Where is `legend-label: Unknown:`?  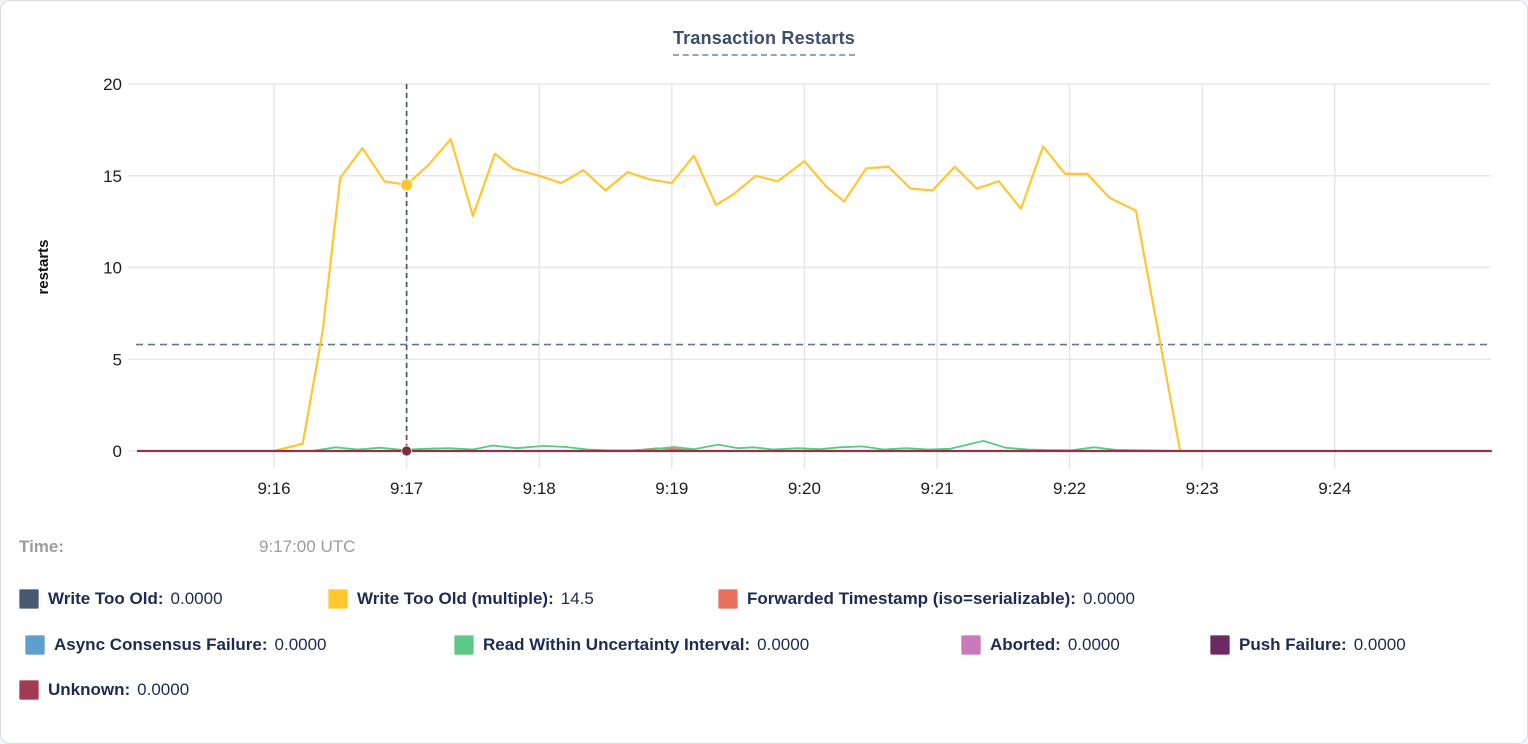
legend-label: Unknown: is located at coordinates (89, 689).